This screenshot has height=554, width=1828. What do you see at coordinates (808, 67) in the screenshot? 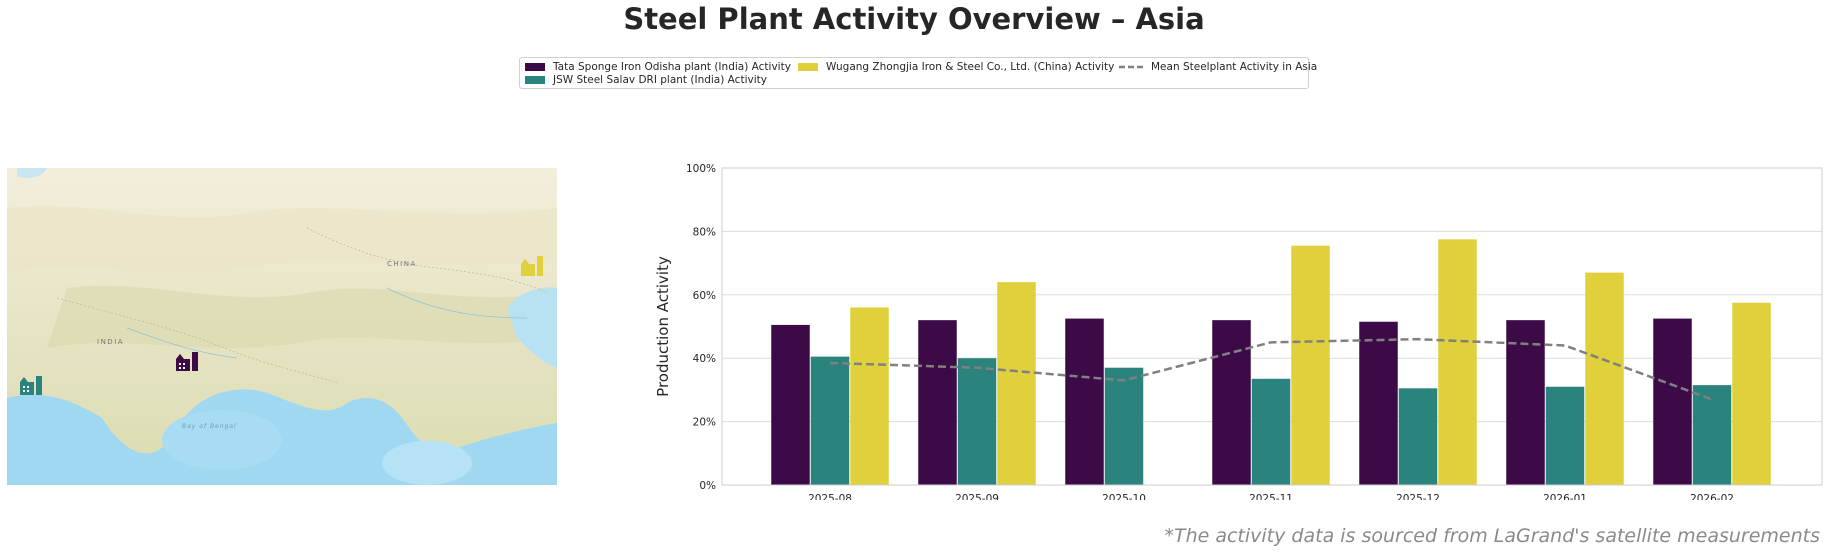
I see `legend-swatch-wugang` at bounding box center [808, 67].